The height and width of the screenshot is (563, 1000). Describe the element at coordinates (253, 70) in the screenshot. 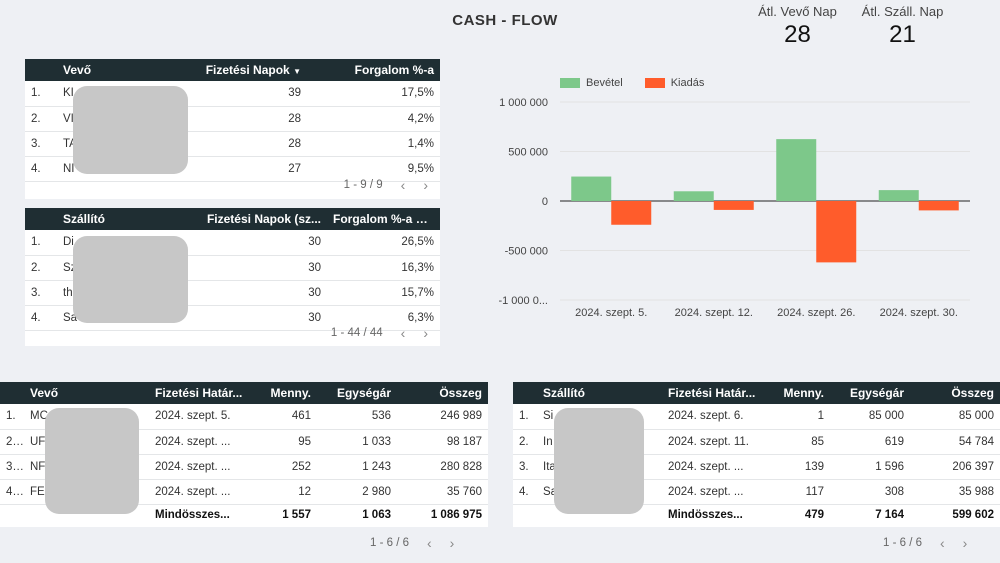

I see `col-header-payment-days: Fizetési Napok ▼` at that location.